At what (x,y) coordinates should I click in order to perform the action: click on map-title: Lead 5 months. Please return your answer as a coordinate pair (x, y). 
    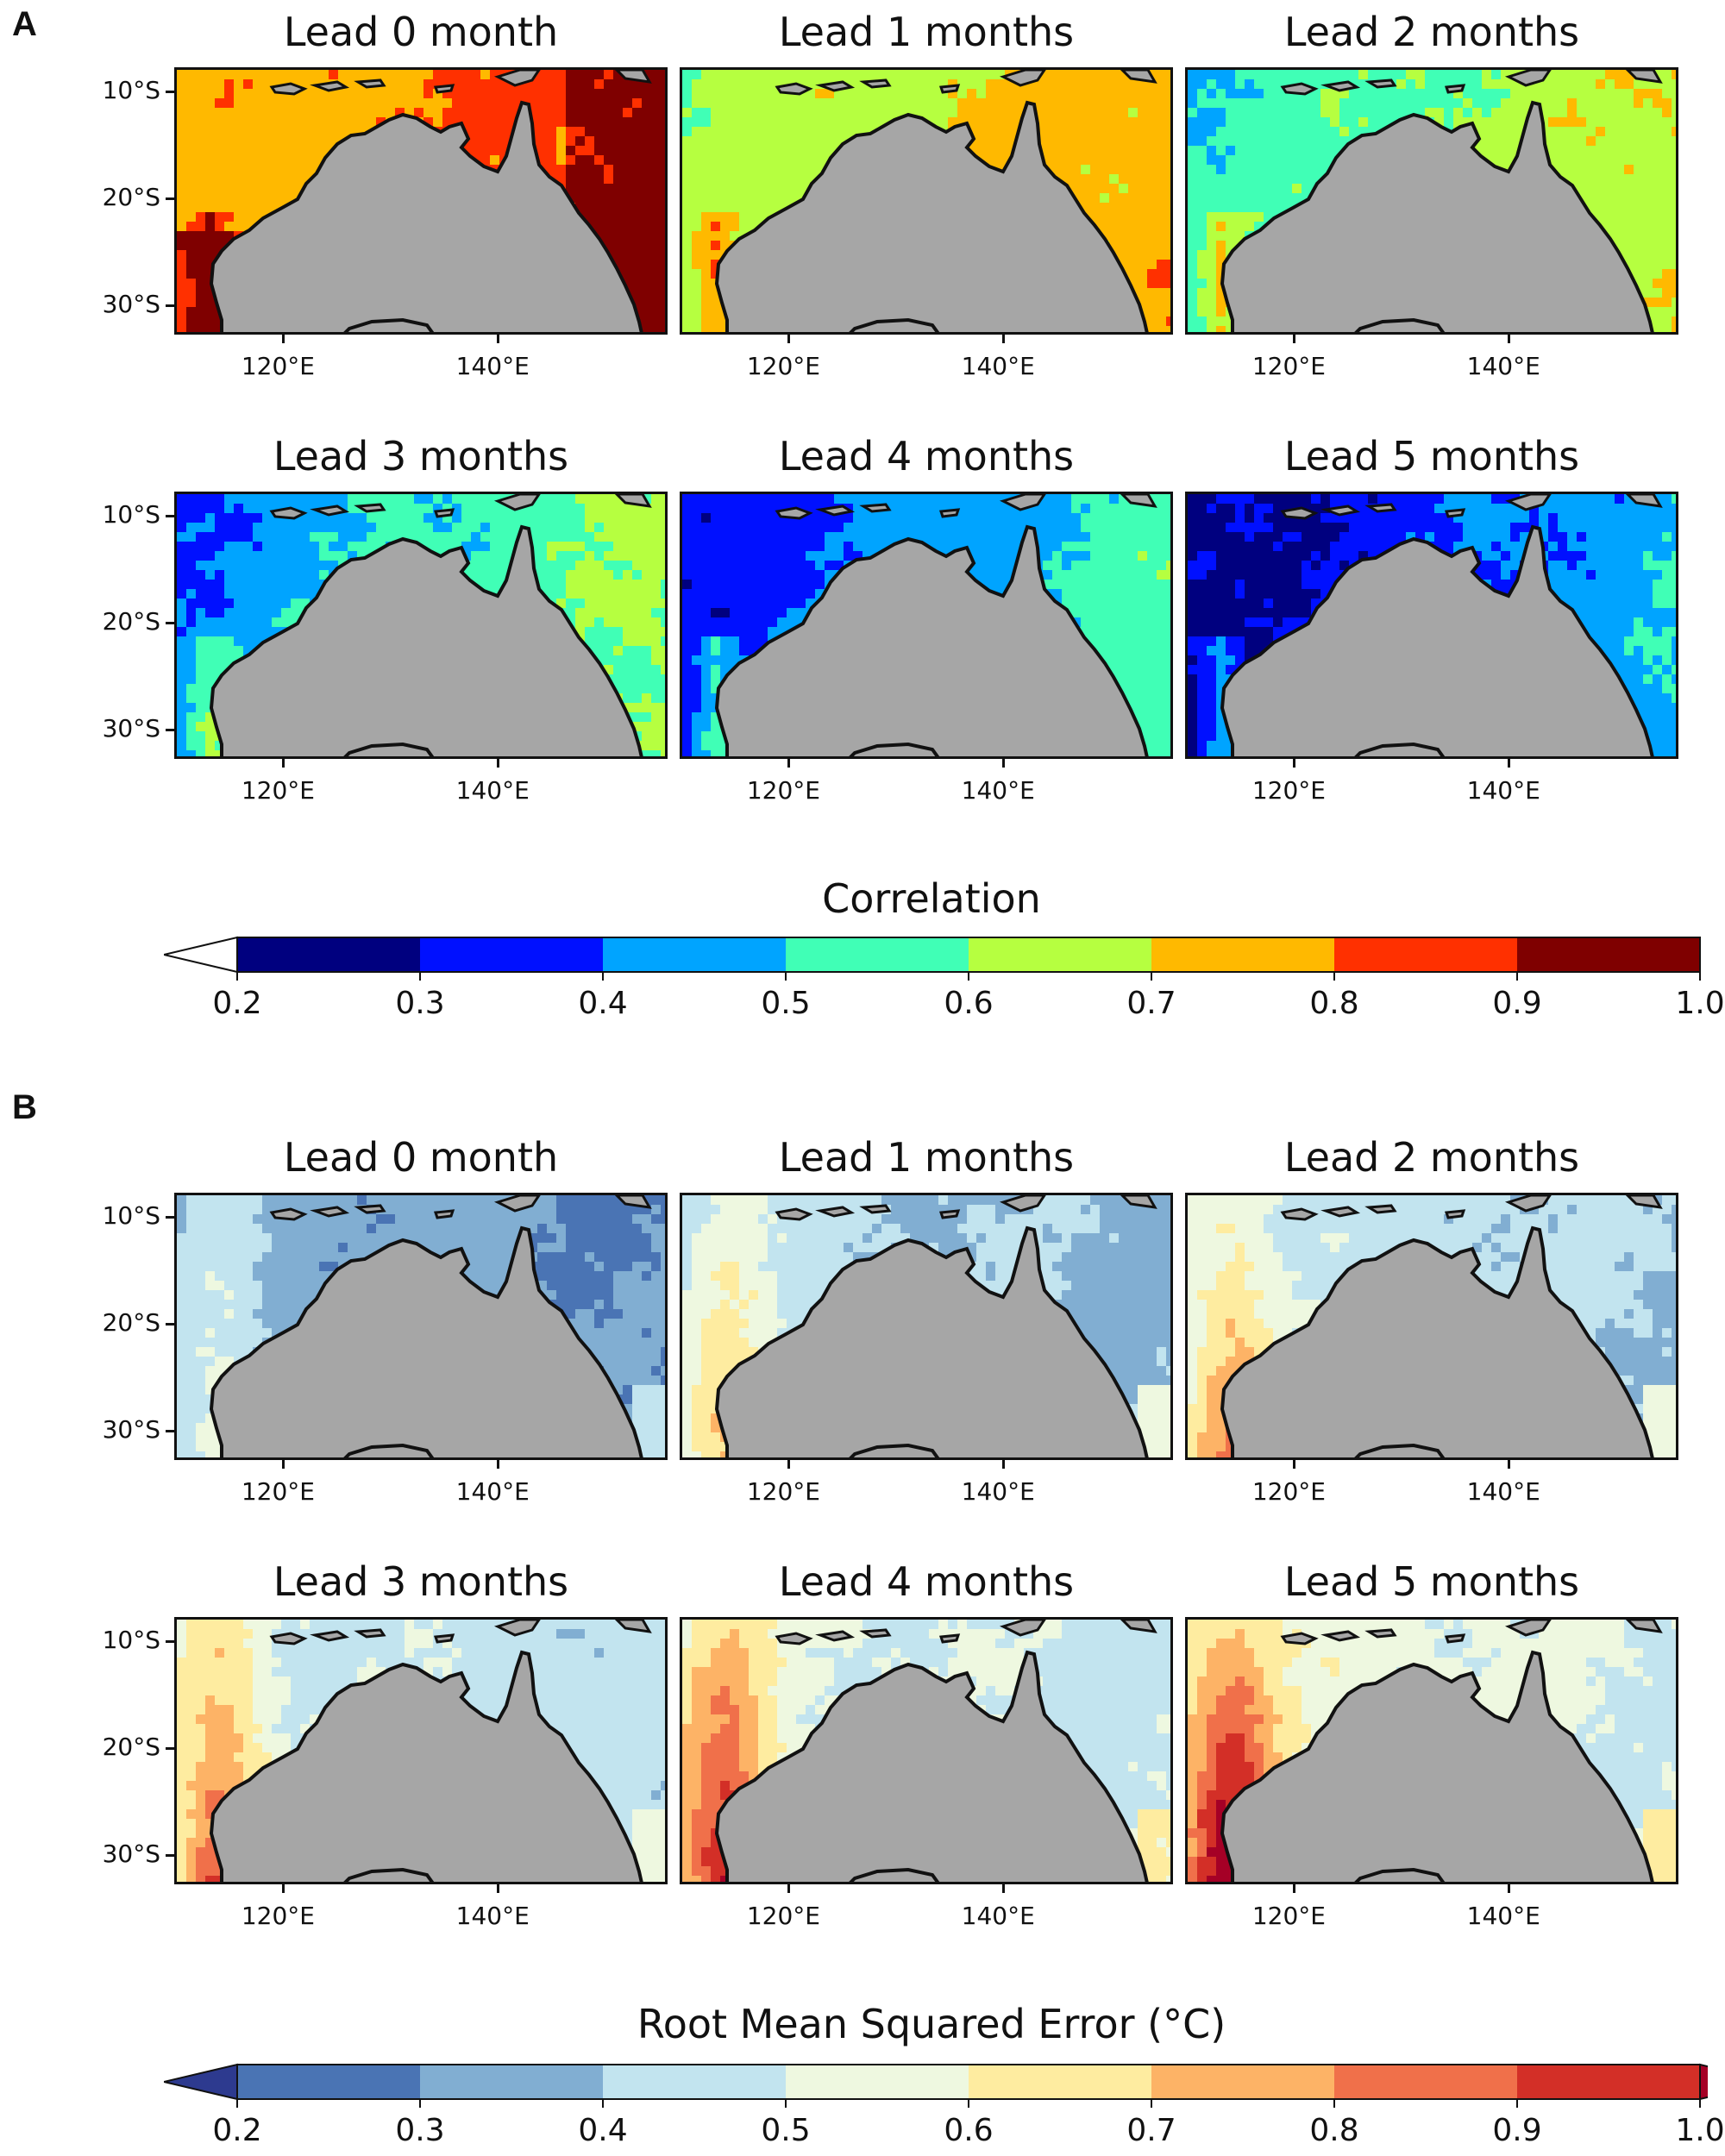
    Looking at the image, I should click on (1431, 1581).